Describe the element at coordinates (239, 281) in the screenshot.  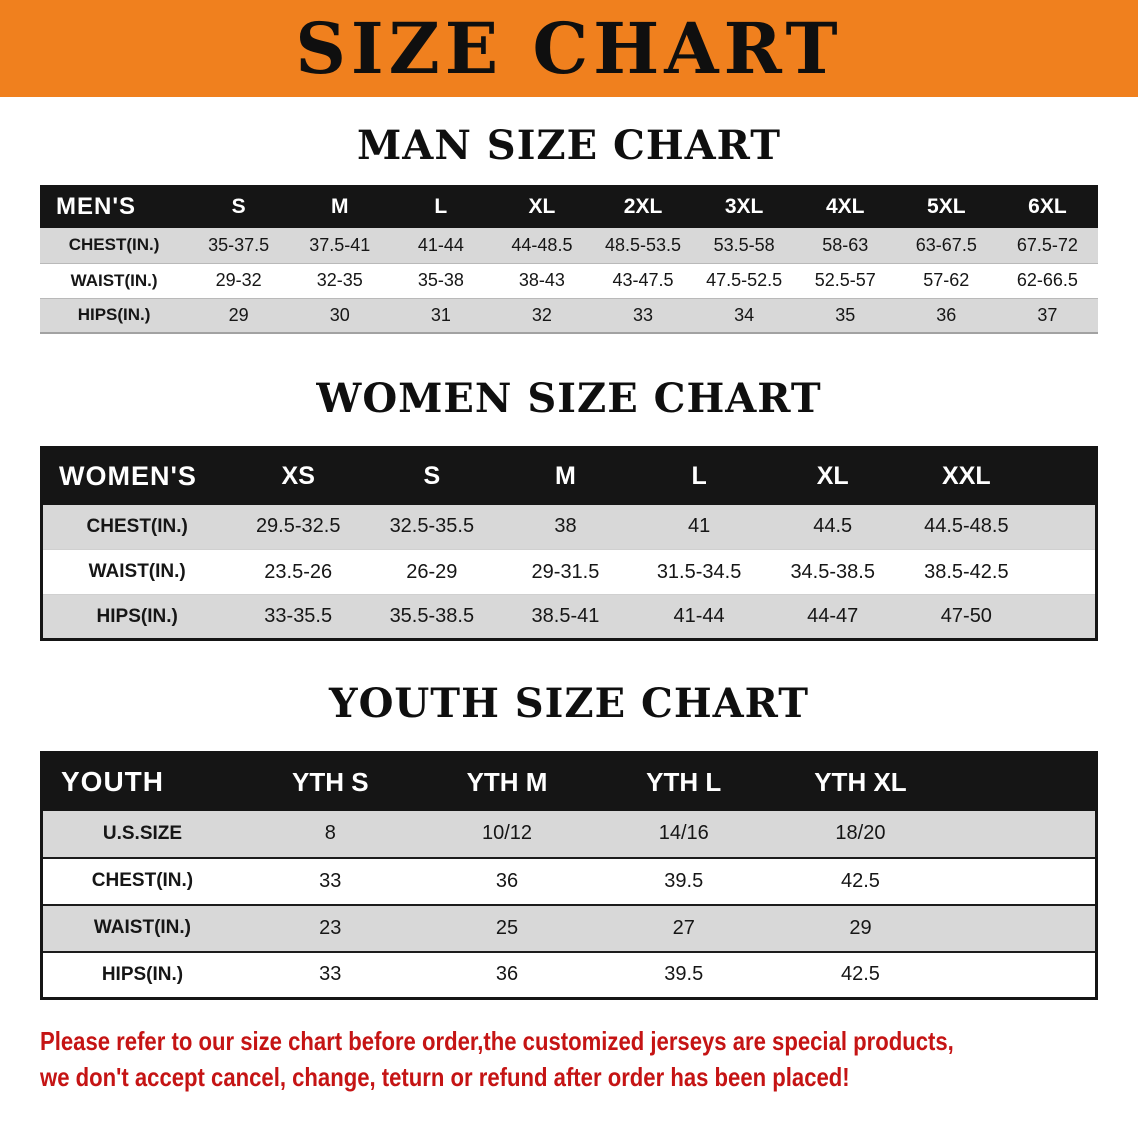
I see `value-cell: 29-32` at that location.